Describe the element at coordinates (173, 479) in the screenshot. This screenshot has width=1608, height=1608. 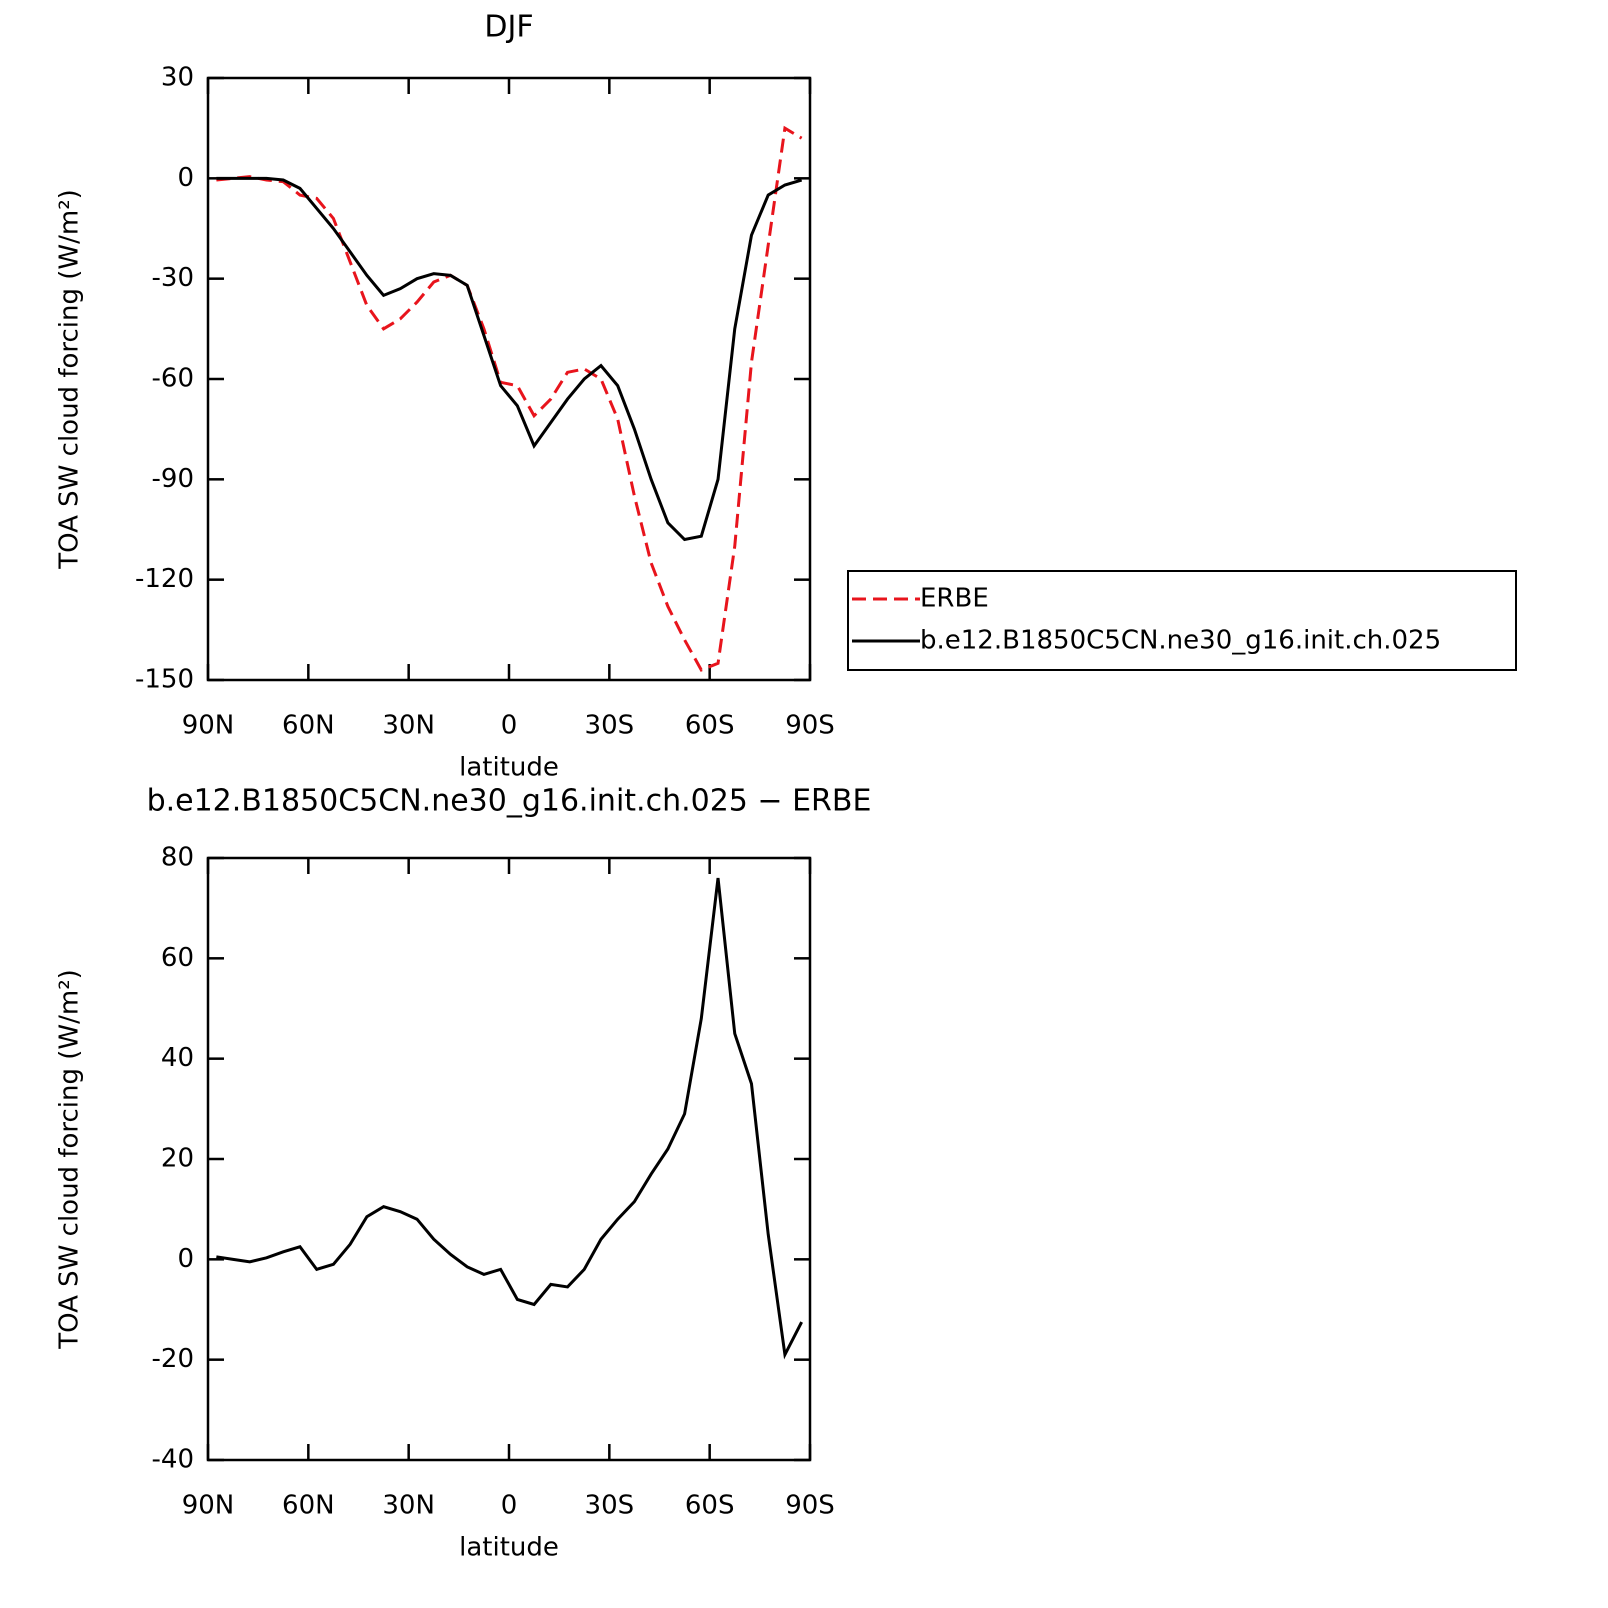
I see `y-tick-label: -90` at that location.